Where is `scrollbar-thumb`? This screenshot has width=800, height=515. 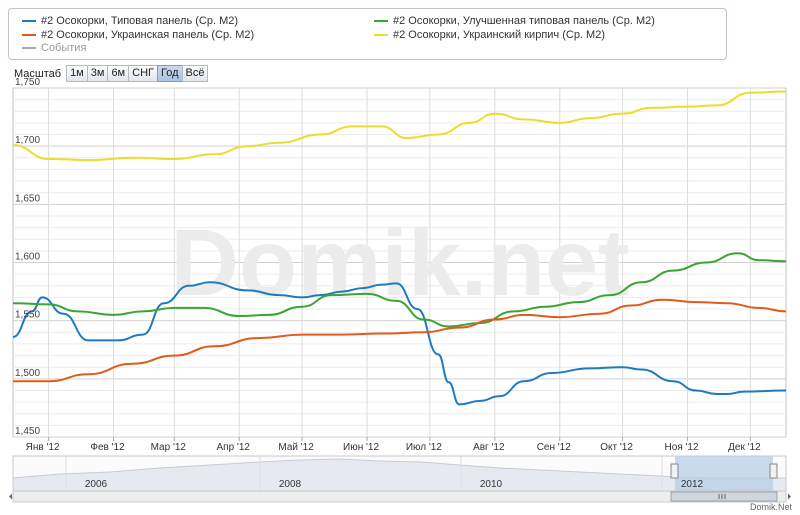
scrollbar-thumb is located at coordinates (724, 496).